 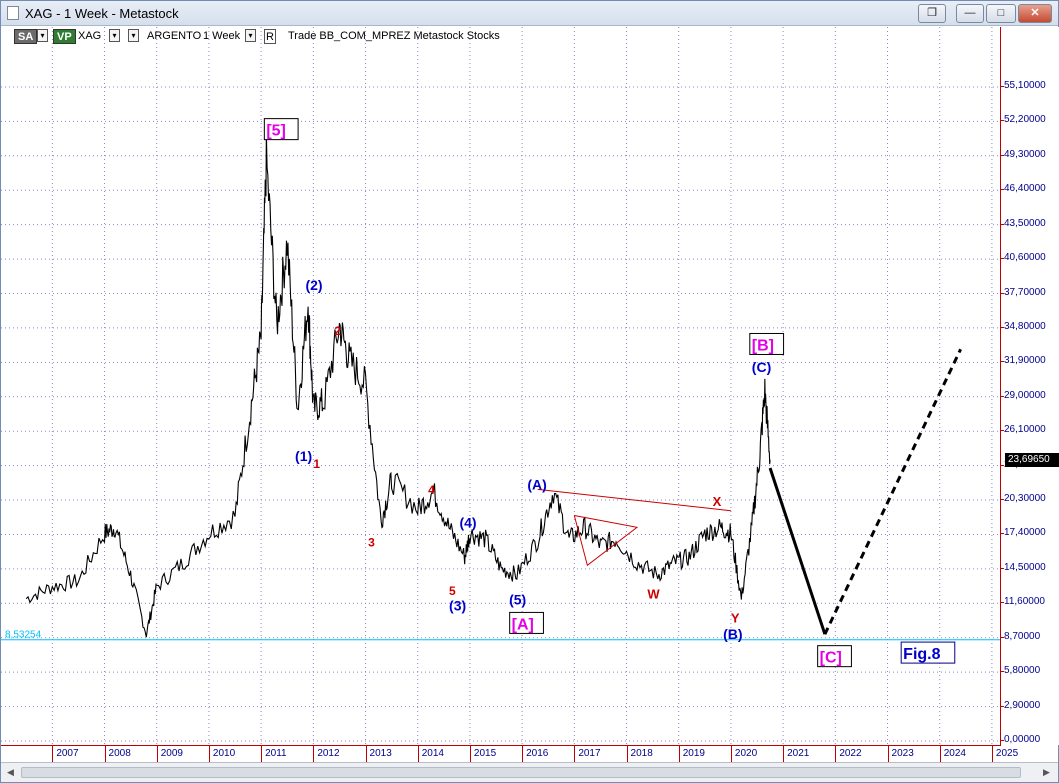 I want to click on trend-line, so click(x=634, y=500).